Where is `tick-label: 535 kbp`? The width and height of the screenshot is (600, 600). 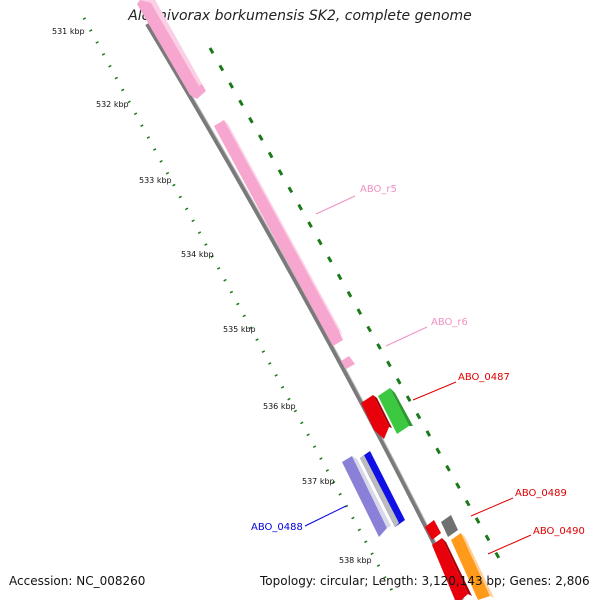
tick-label: 535 kbp is located at coordinates (239, 329).